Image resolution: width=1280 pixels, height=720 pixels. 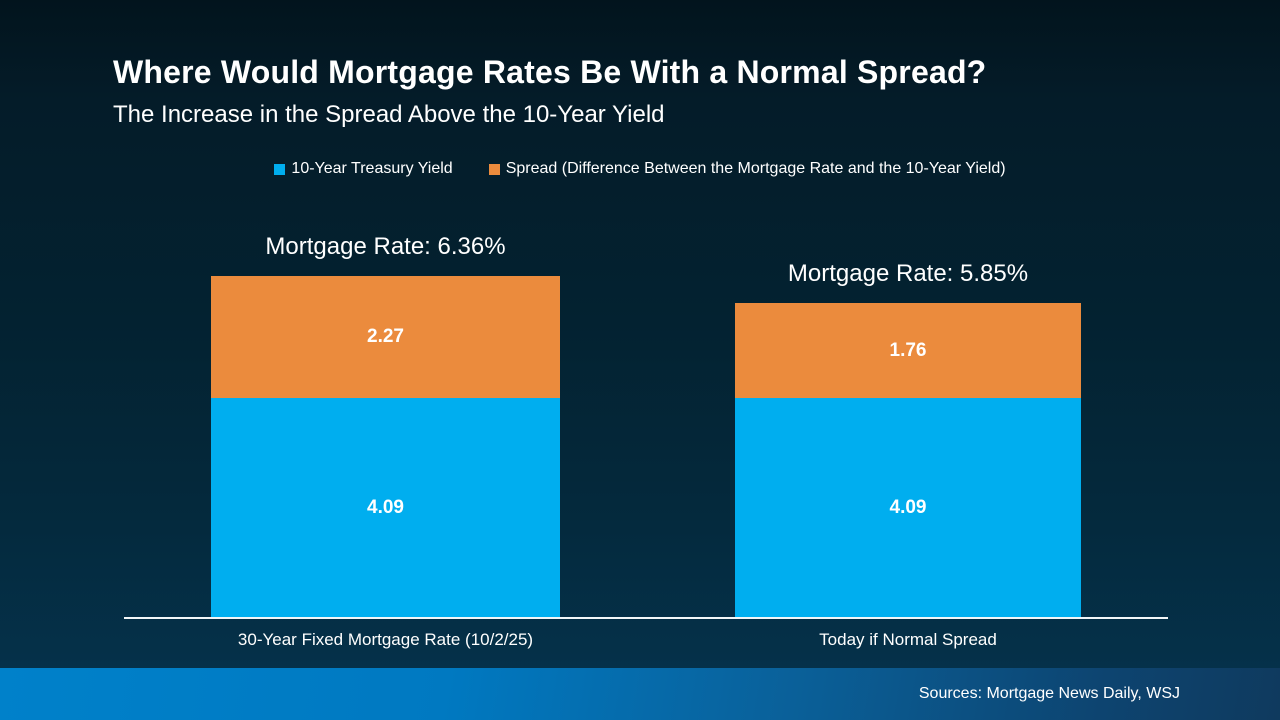 I want to click on bar-segment-spread: 1.76, so click(x=908, y=350).